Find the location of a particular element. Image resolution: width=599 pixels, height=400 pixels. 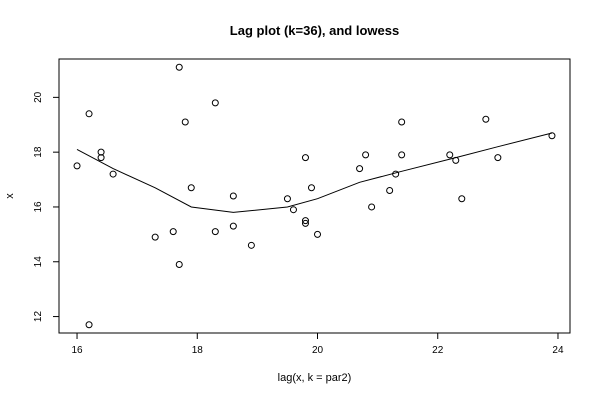

x-tick-label: 24 is located at coordinates (558, 350).